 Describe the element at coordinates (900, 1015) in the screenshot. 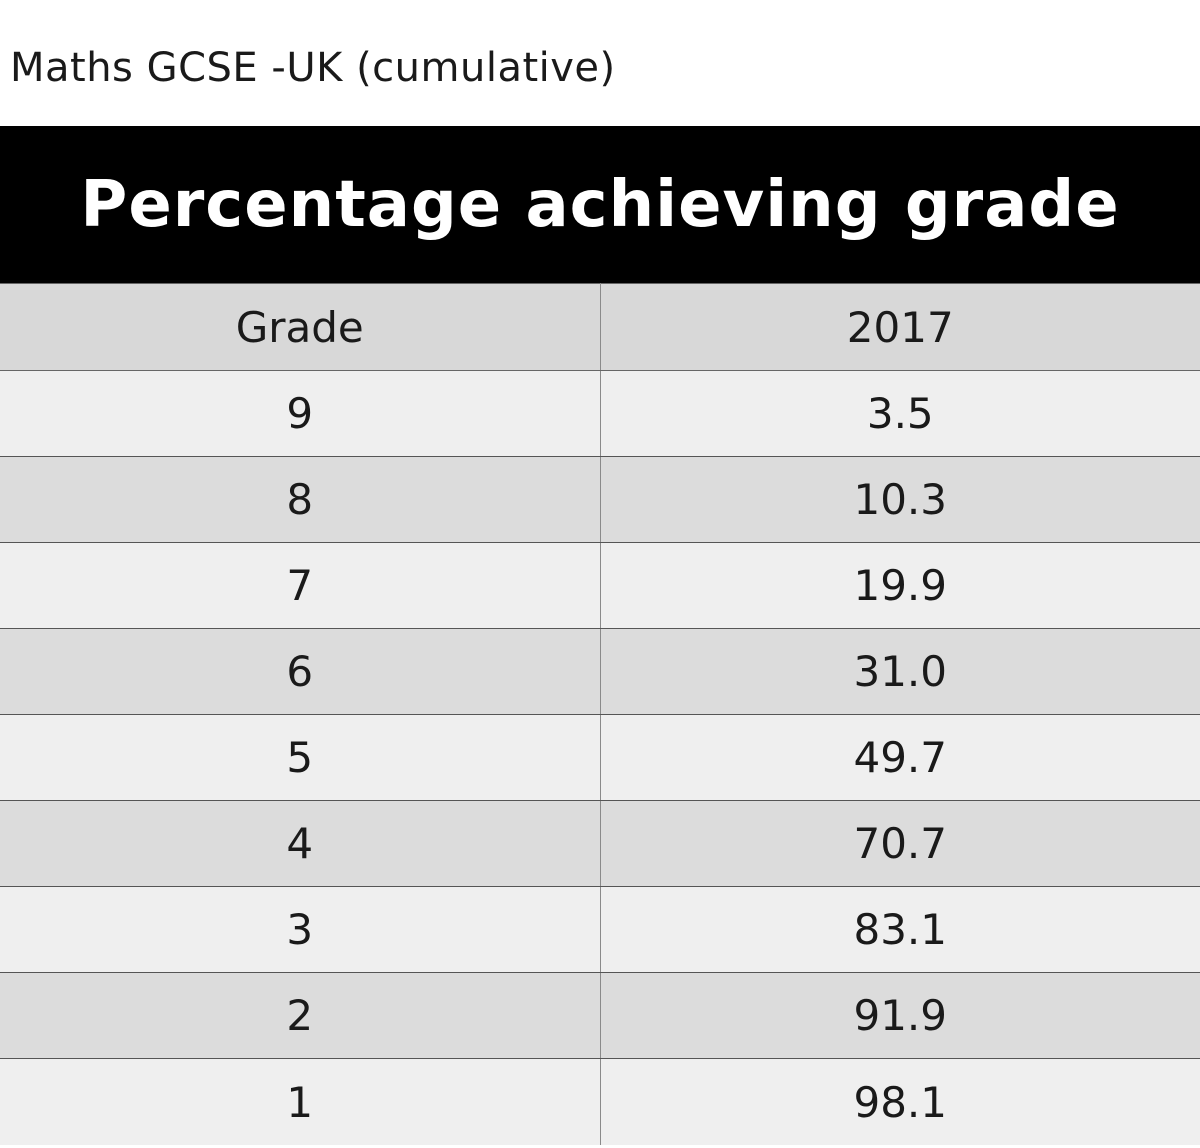

I see `percentage-cell: 91.9` at that location.